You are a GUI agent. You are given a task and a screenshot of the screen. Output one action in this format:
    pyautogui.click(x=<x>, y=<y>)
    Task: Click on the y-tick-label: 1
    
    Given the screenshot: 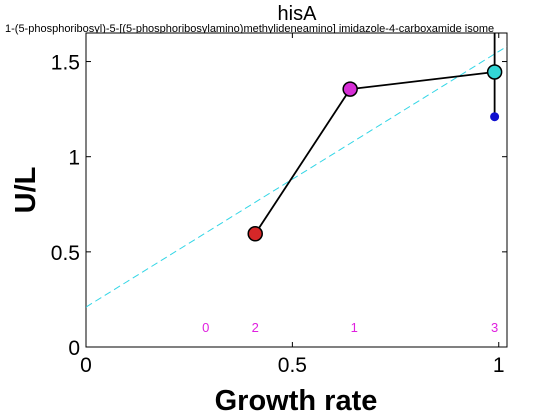 What is the action you would take?
    pyautogui.click(x=74, y=158)
    